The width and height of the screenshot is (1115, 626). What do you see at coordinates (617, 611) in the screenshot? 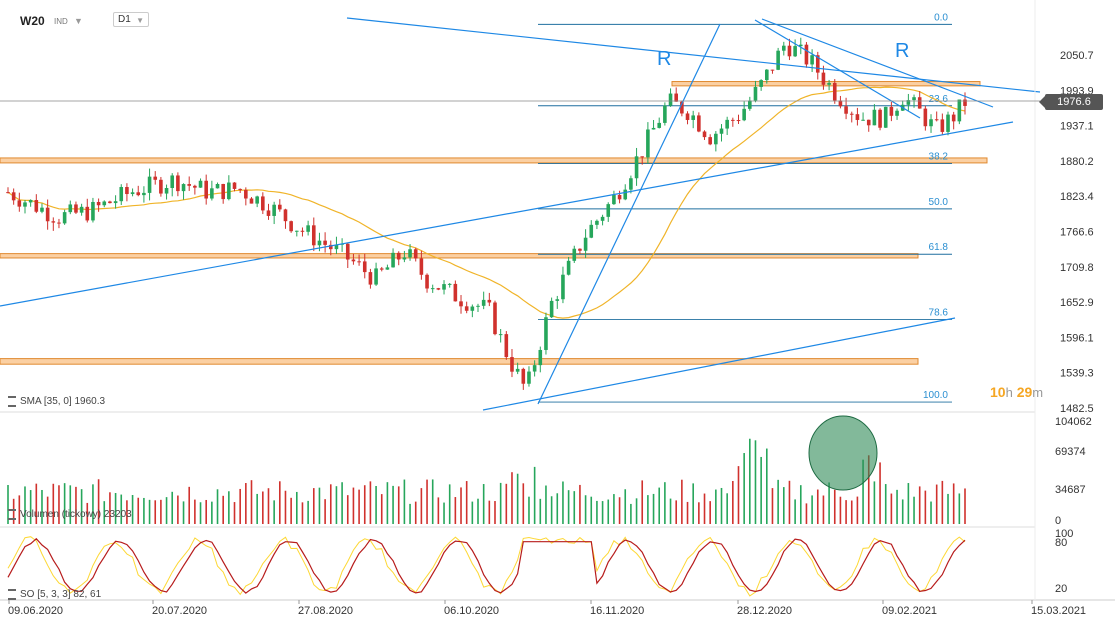
I see `date-tick-label: 16.11.2020` at bounding box center [617, 611].